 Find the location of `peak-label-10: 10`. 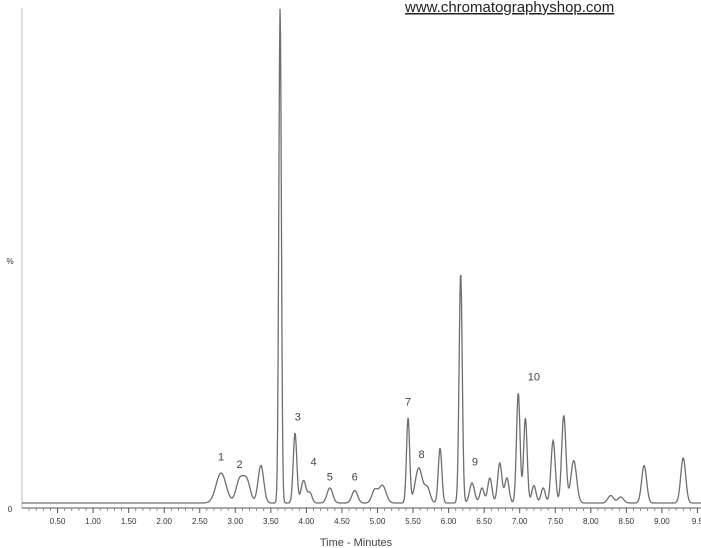

peak-label-10: 10 is located at coordinates (534, 378).